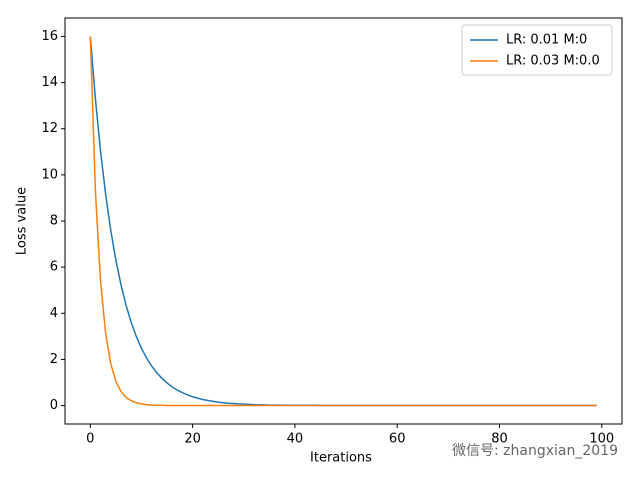 This screenshot has height=480, width=640. What do you see at coordinates (49, 174) in the screenshot?
I see `y-tick-label: 10` at bounding box center [49, 174].